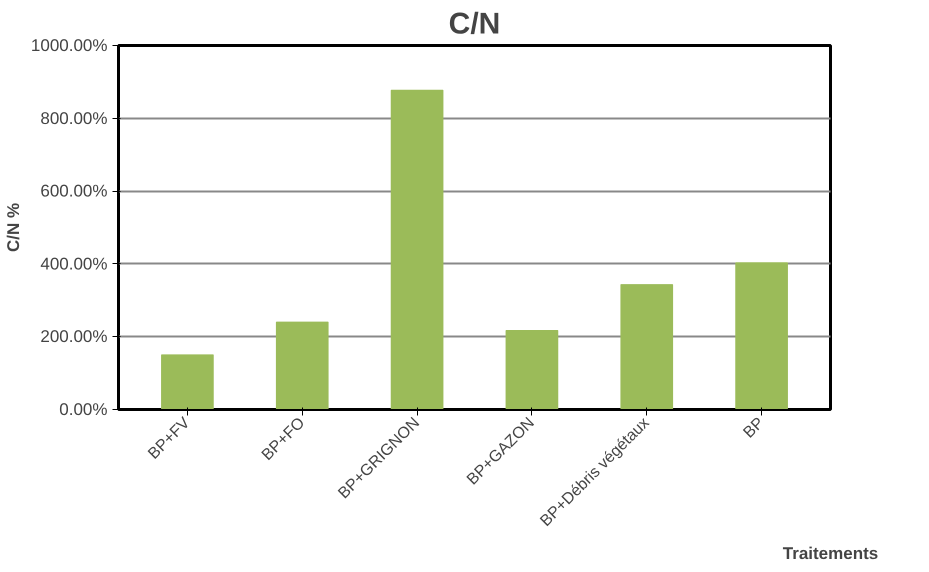 This screenshot has height=572, width=929. Describe the element at coordinates (83, 409) in the screenshot. I see `y-tick-label: 0.00%` at that location.